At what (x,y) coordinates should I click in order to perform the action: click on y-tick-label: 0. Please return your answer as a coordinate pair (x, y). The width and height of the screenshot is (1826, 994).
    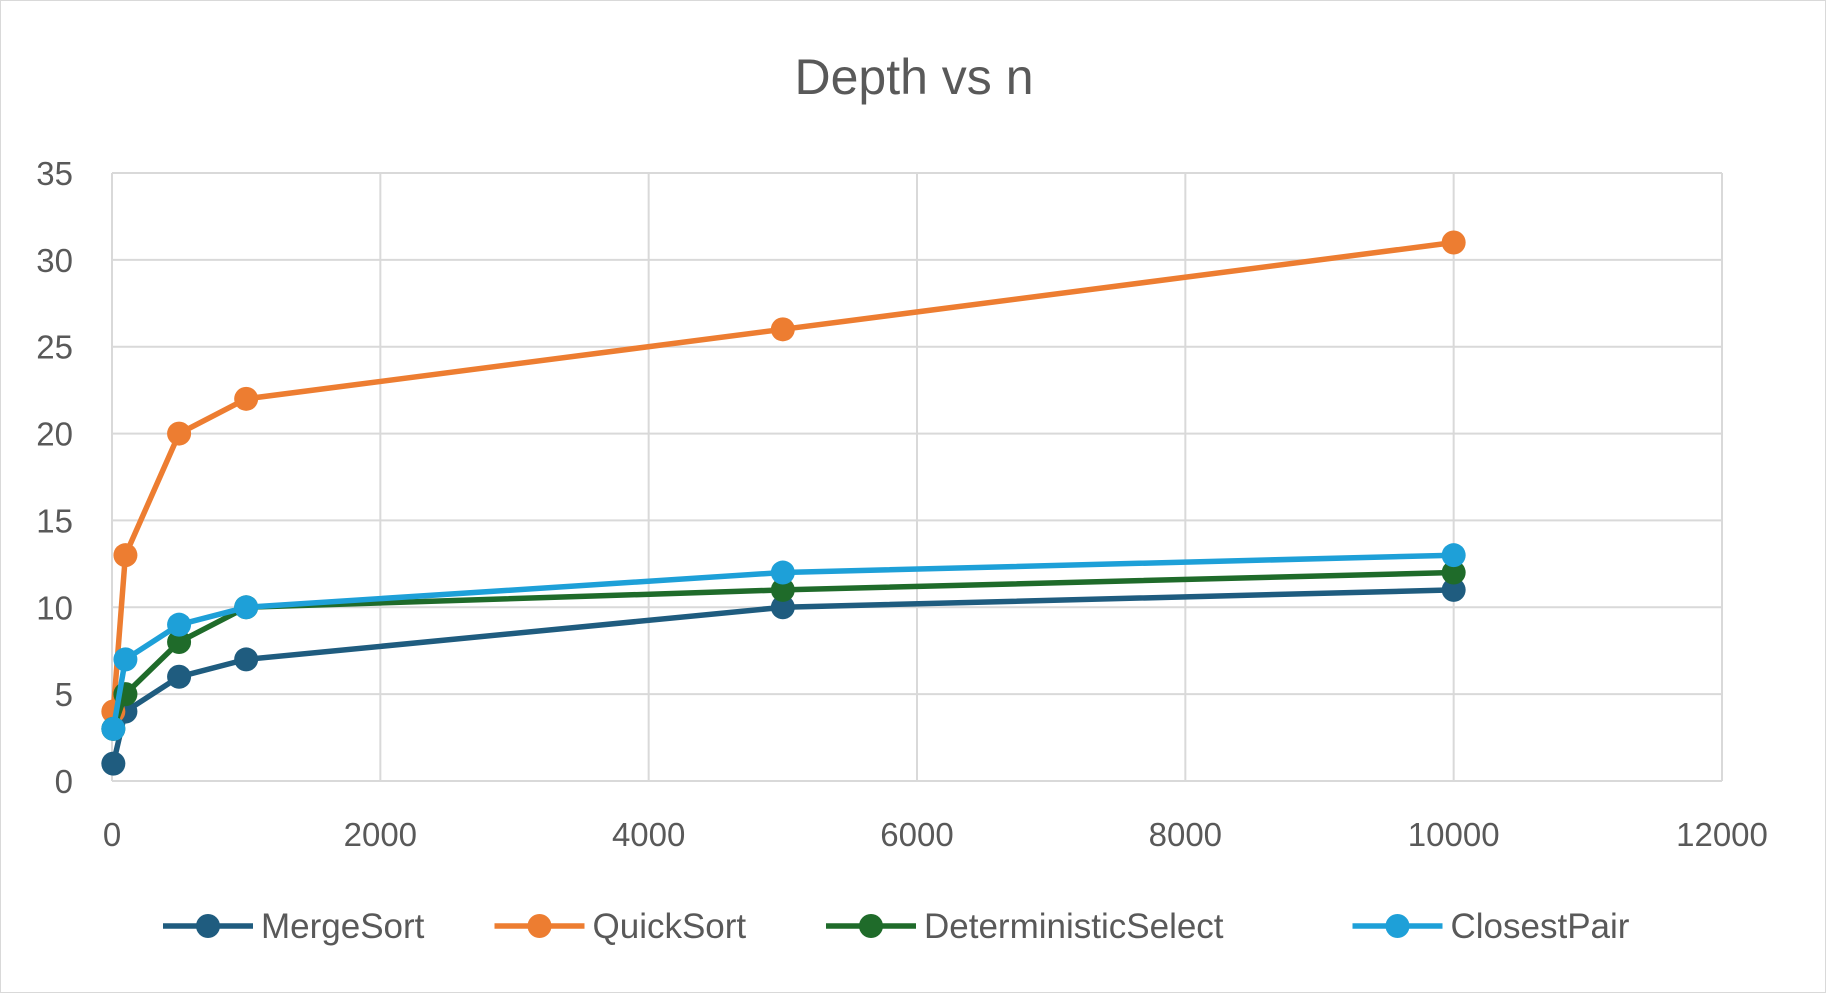
    Looking at the image, I should click on (64, 781).